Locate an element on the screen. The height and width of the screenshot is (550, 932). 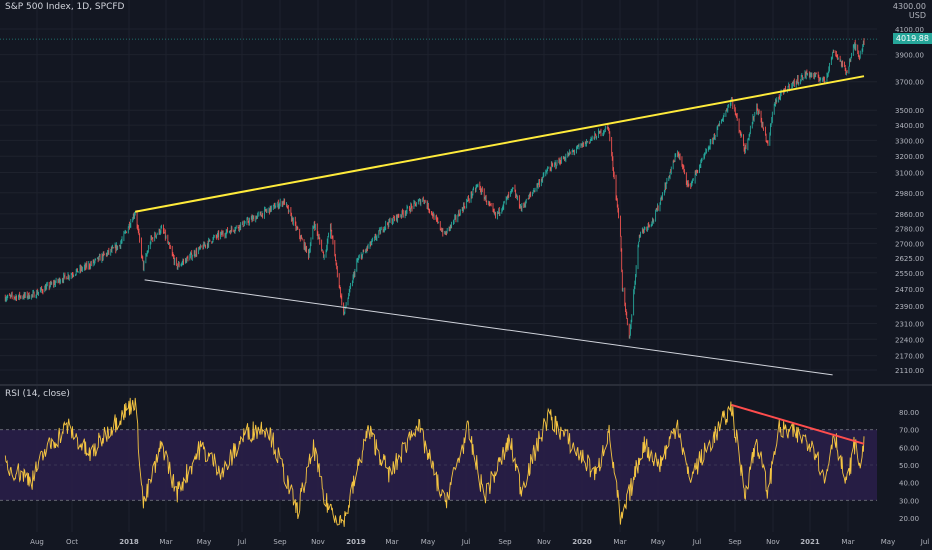
time-tick-label: 2018 is located at coordinates (129, 542).